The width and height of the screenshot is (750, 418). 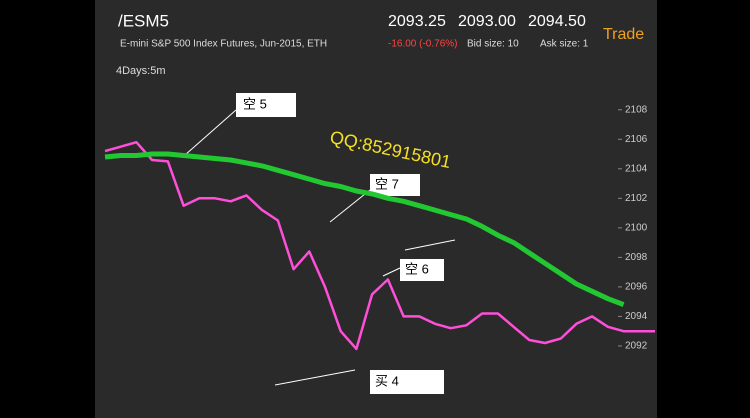 I want to click on trade-button: Trade, so click(x=623, y=34).